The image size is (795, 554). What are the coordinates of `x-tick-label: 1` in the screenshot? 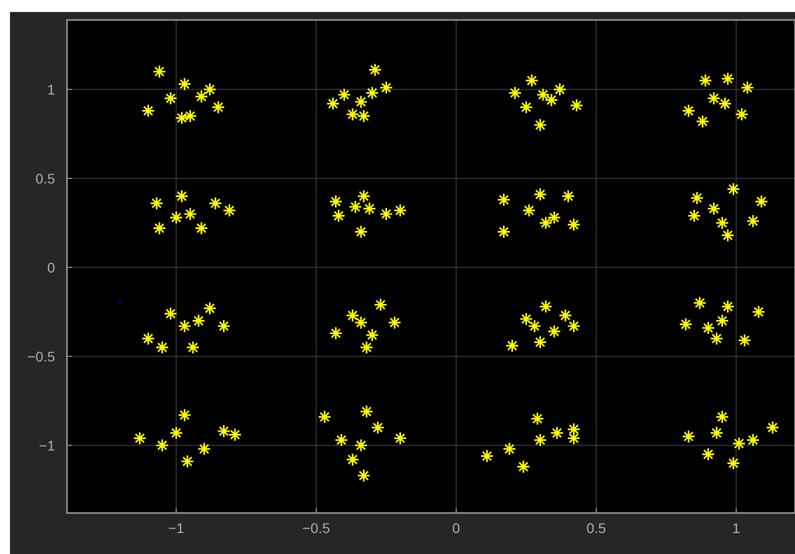 It's located at (736, 528).